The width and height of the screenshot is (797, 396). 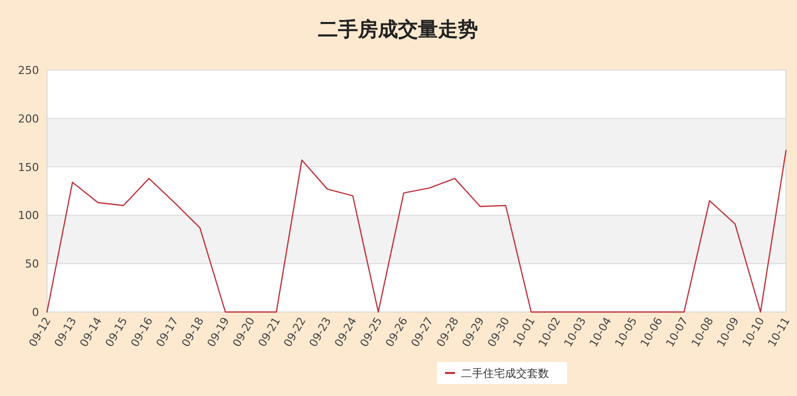 I want to click on y-tick-label: 50, so click(x=32, y=264).